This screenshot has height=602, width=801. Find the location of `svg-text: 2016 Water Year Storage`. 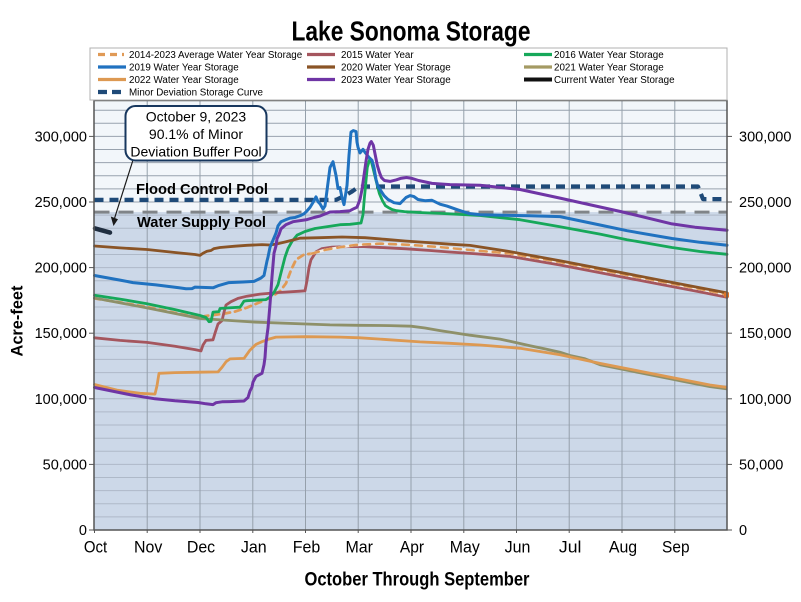

svg-text: 2016 Water Year Storage is located at coordinates (609, 55).